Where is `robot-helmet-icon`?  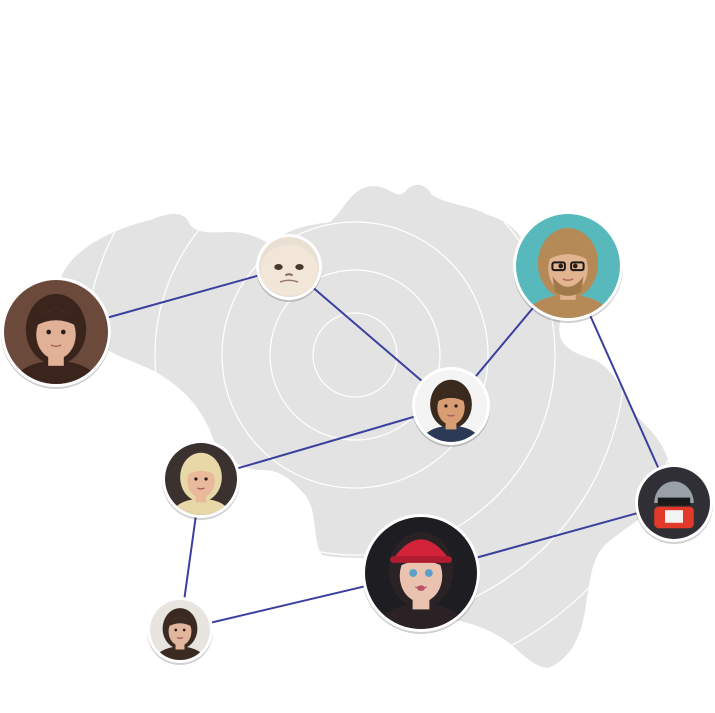
robot-helmet-icon is located at coordinates (674, 503).